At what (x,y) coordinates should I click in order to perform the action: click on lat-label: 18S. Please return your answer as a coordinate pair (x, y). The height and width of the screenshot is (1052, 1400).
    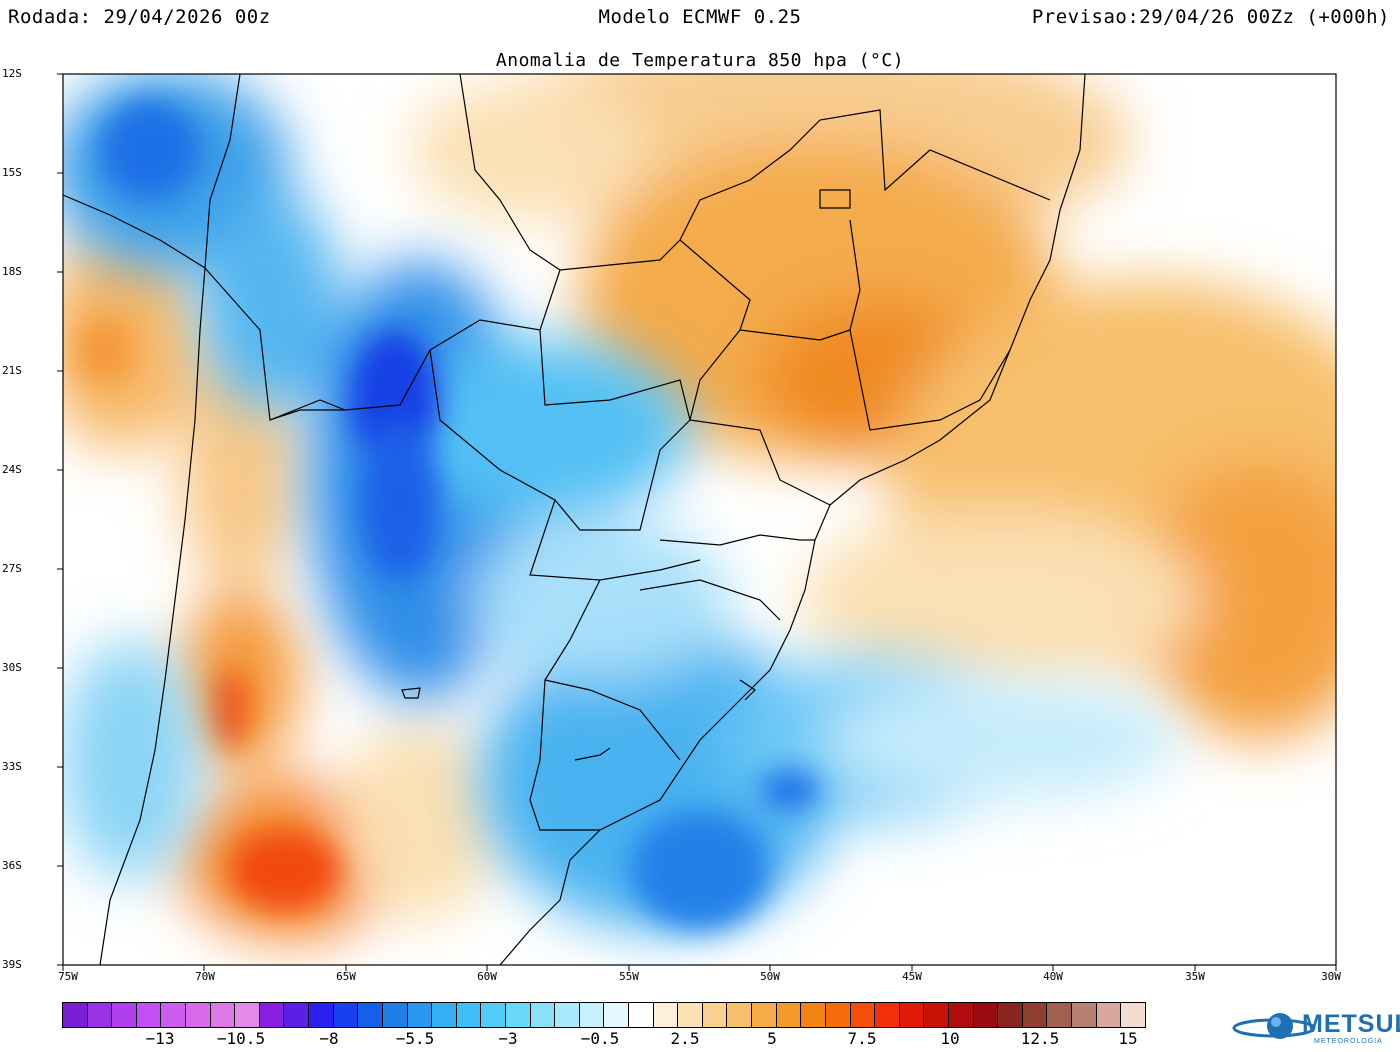
    Looking at the image, I should click on (12, 271).